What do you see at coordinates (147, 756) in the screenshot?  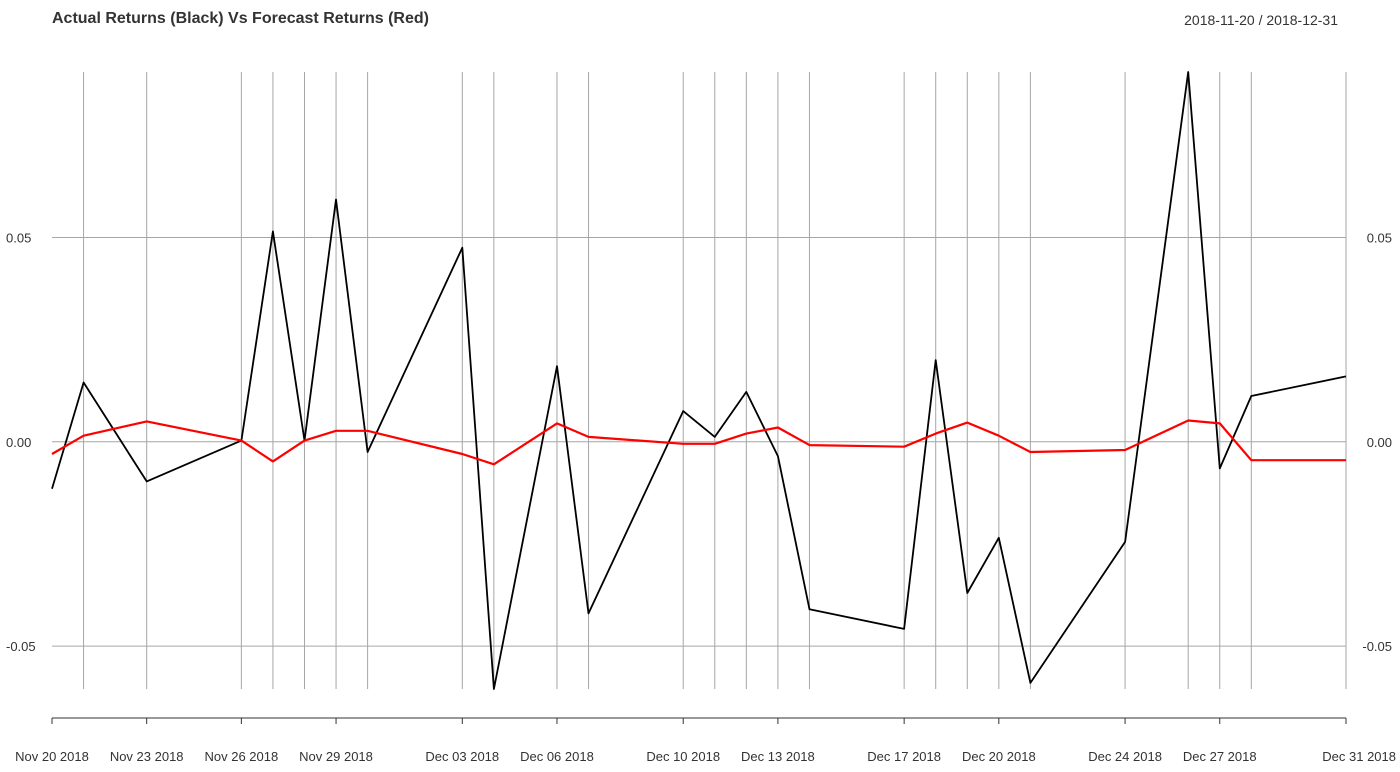 I see `x-tick-label: Nov 23 2018` at bounding box center [147, 756].